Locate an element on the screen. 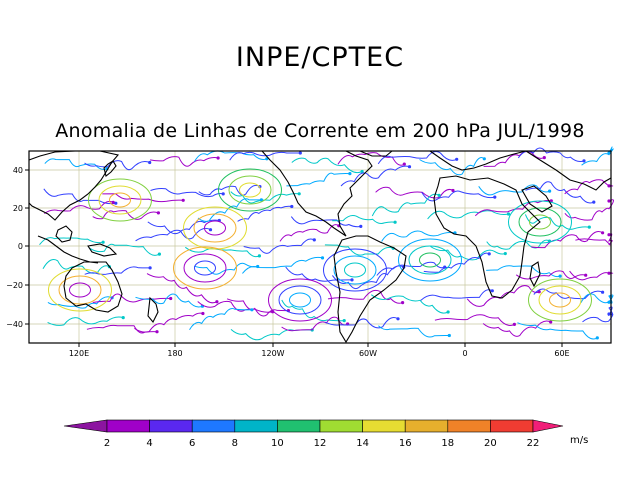 The width and height of the screenshot is (640, 494). coastline-arabia is located at coordinates (537, 199).